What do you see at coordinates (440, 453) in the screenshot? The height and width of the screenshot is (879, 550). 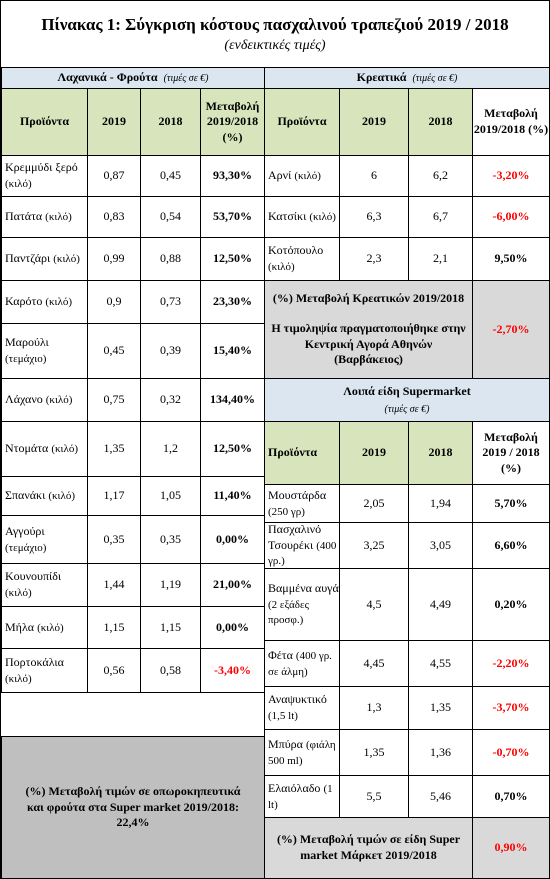 I see `super-col-2018: 2018` at bounding box center [440, 453].